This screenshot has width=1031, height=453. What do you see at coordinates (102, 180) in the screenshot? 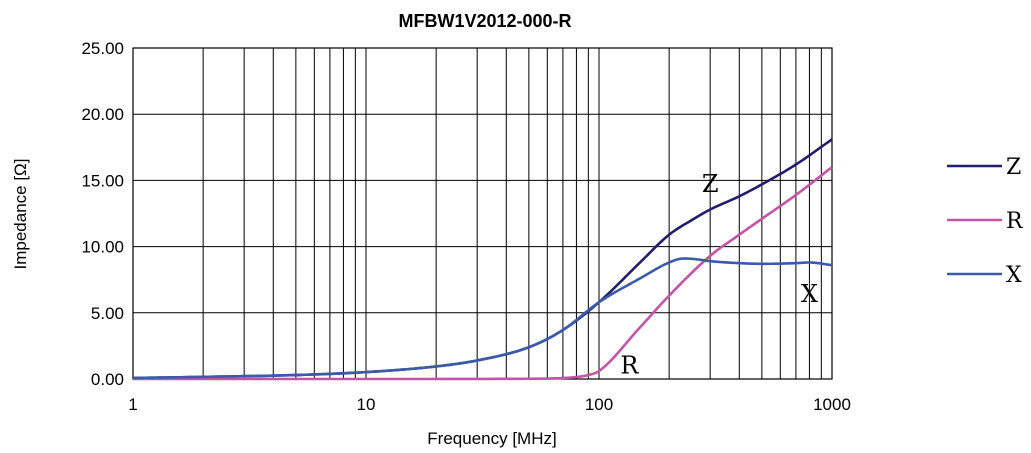
I see `y-tick-label: 15.00` at bounding box center [102, 180].